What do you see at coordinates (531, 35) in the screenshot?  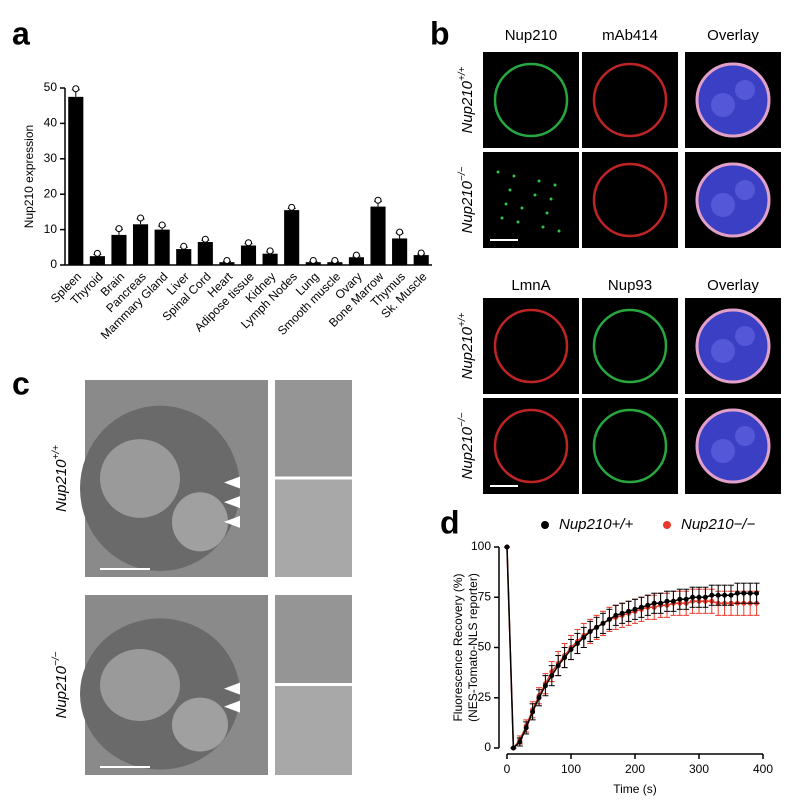 I see `column-header: Nup210` at bounding box center [531, 35].